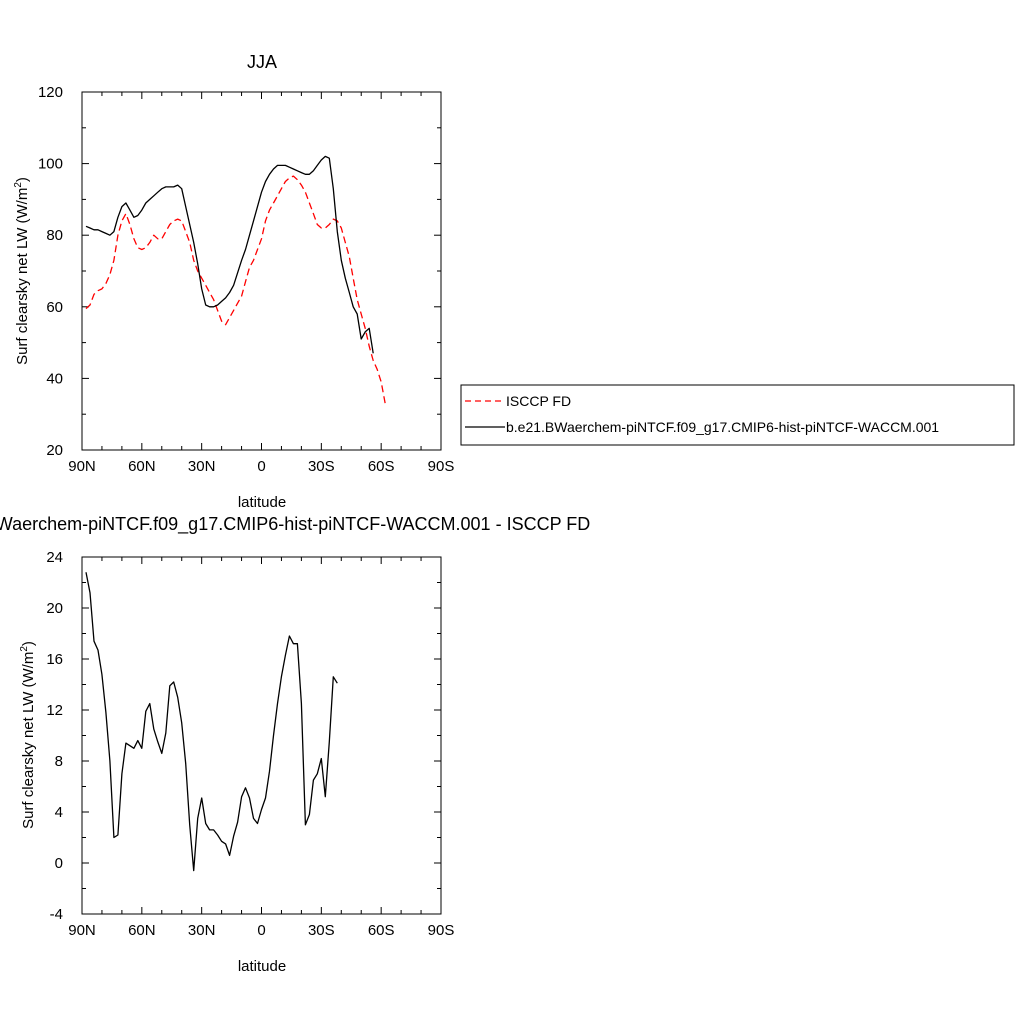 The image size is (1024, 1024). I want to click on top-panel-ticks, so click(261, 271).